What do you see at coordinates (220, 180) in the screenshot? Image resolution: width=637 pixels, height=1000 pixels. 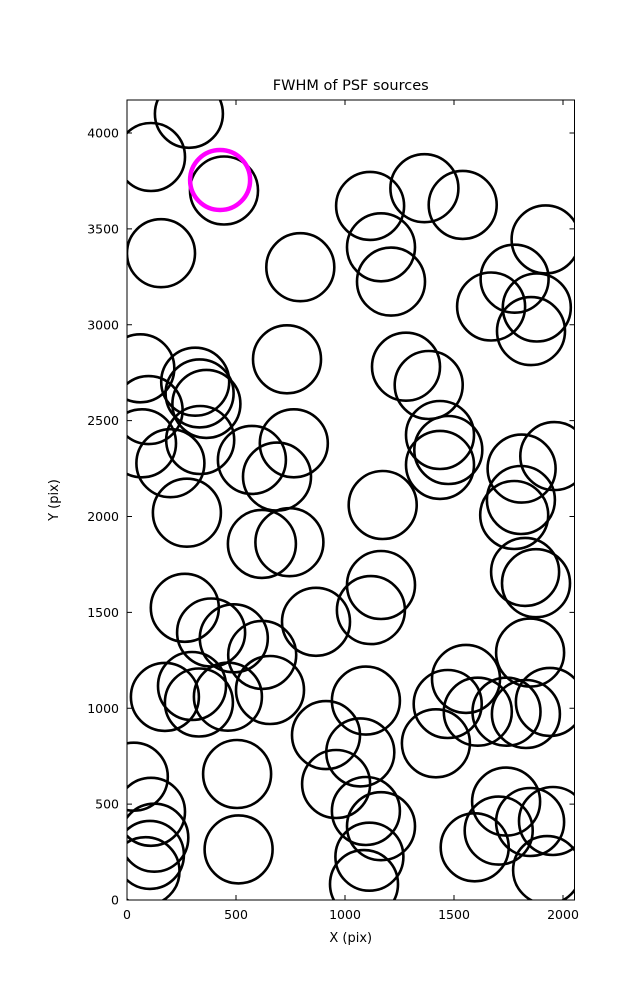 I see `highlighted-psf-source-circle` at bounding box center [220, 180].